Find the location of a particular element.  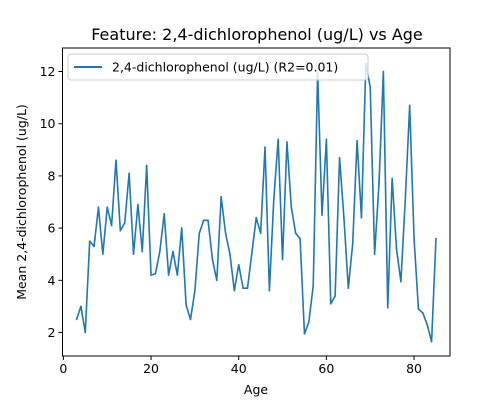

legend: 2,4-dichlorophenol (ug/L) (R2=0.01) is located at coordinates (218, 67).